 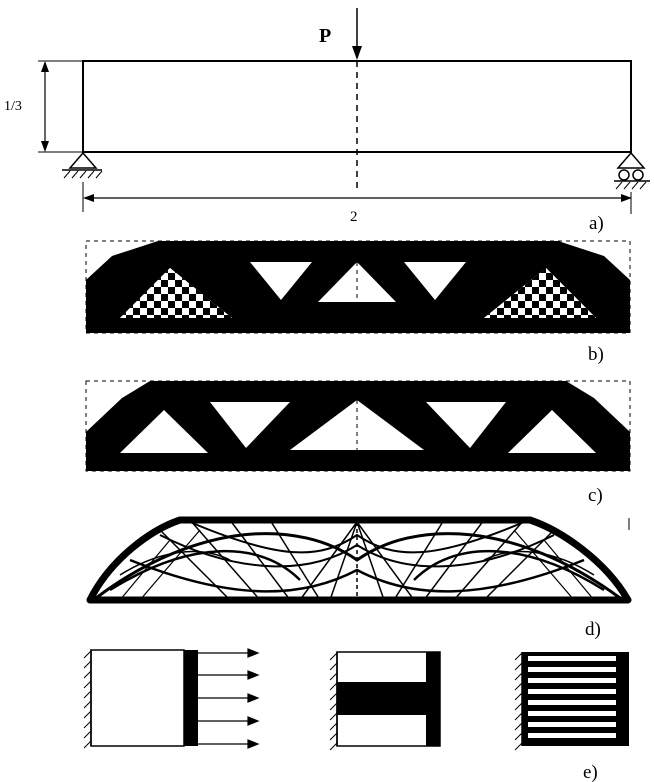 What do you see at coordinates (45, 146) in the screenshot?
I see `height-arrow-bottom` at bounding box center [45, 146].